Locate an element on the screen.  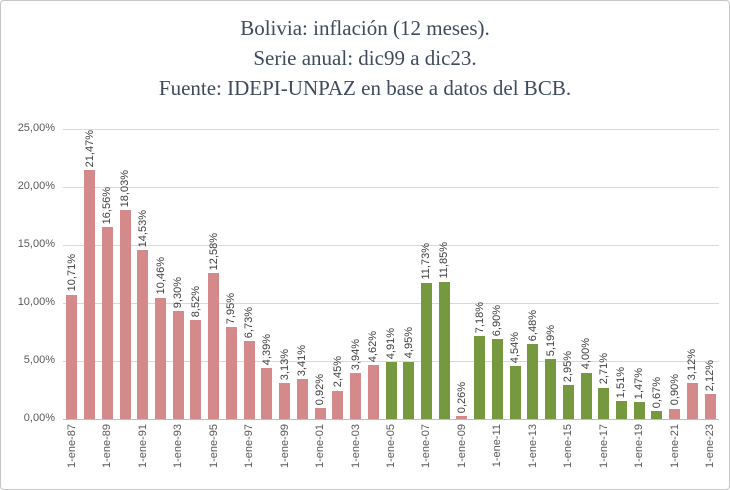
bar-value-label: 16,56% is located at coordinates (107, 205).